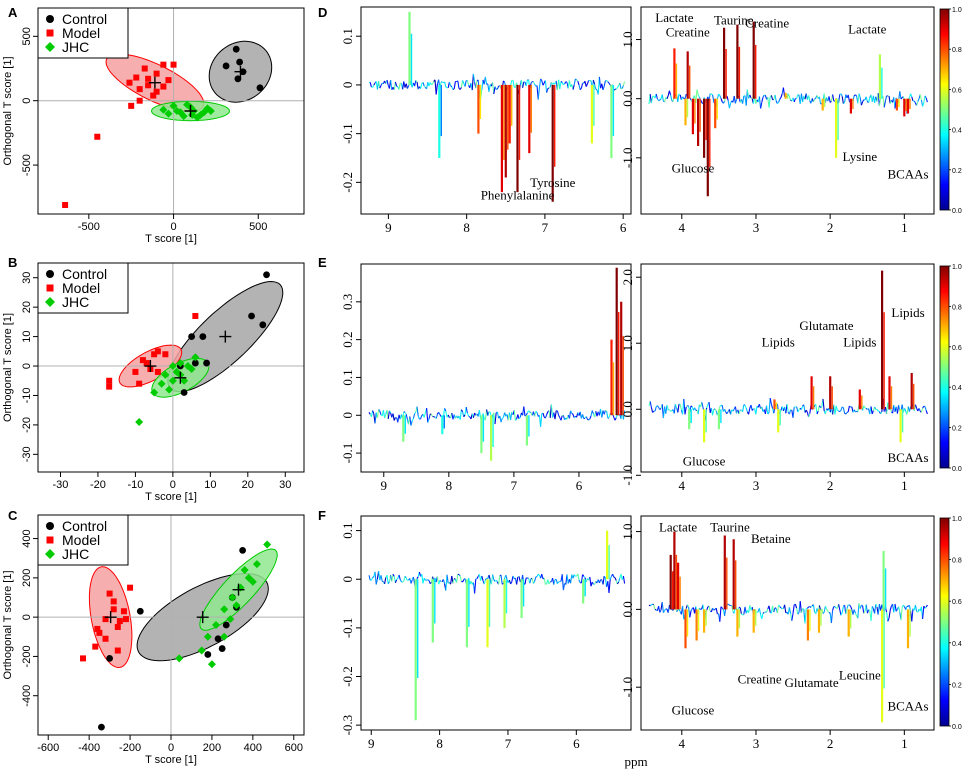 This screenshot has height=772, width=964. I want to click on x-tick-label: 4, so click(682, 485).